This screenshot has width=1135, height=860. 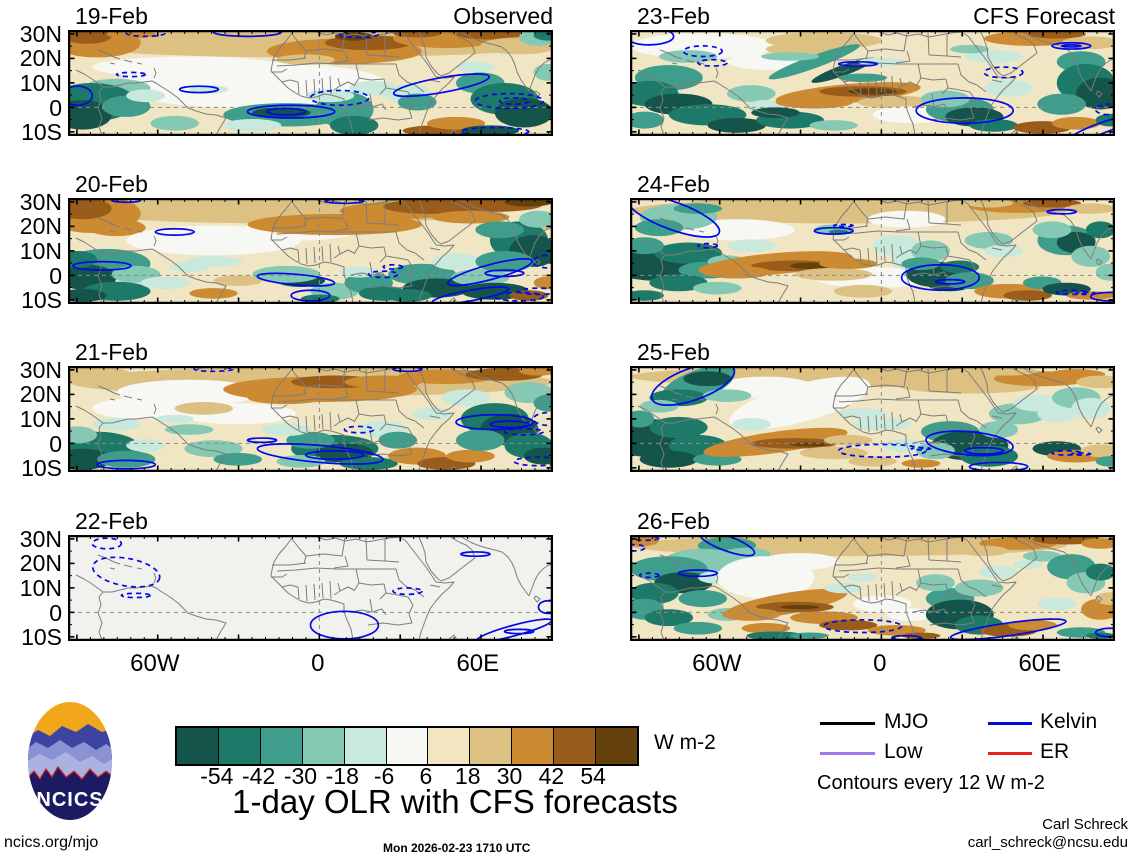 What do you see at coordinates (847, 723) in the screenshot?
I see `legend-line-mjo` at bounding box center [847, 723].